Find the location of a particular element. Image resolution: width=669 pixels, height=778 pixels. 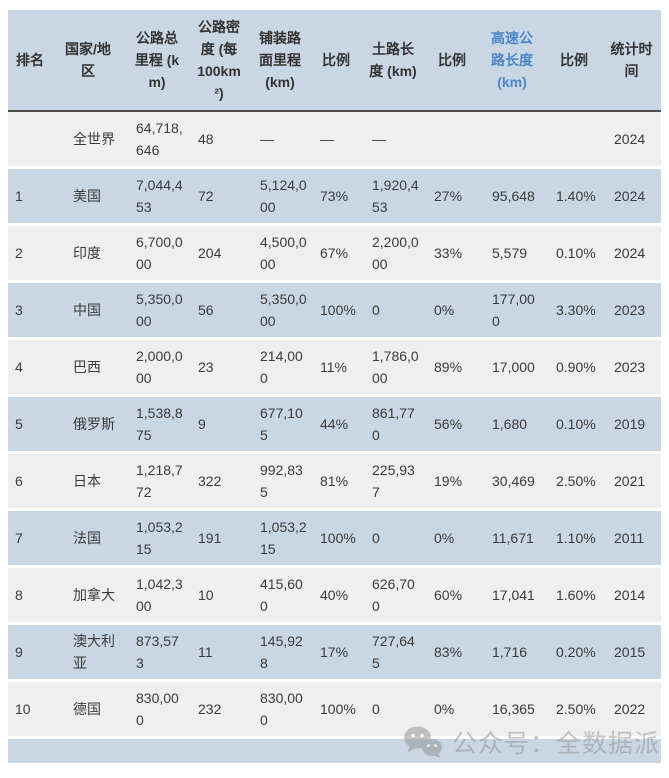

cell: 5 is located at coordinates (30, 424).